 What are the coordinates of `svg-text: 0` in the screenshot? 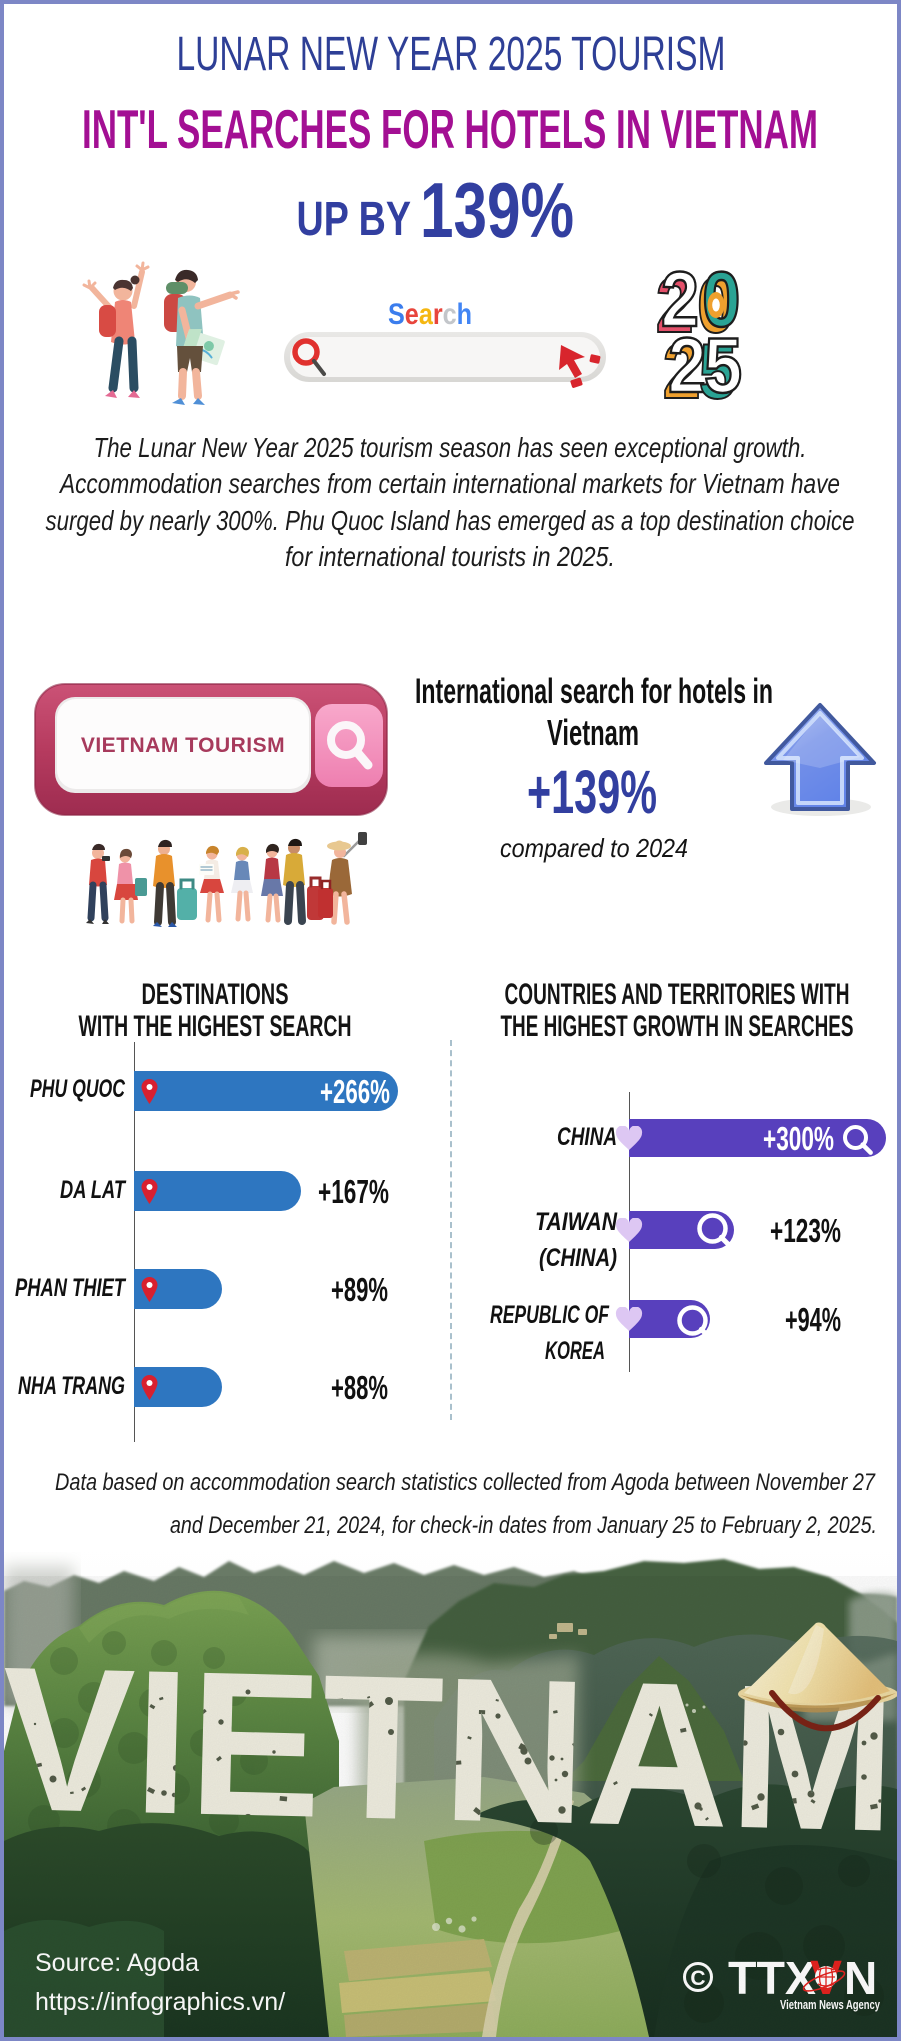 It's located at (721, 303).